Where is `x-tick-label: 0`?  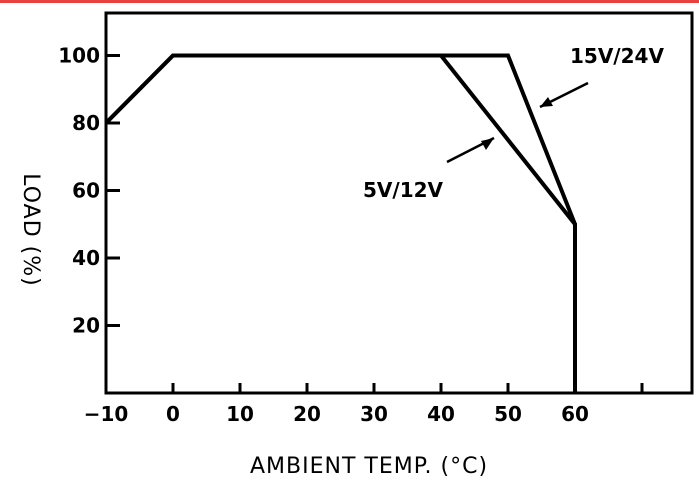 x-tick-label: 0 is located at coordinates (173, 414).